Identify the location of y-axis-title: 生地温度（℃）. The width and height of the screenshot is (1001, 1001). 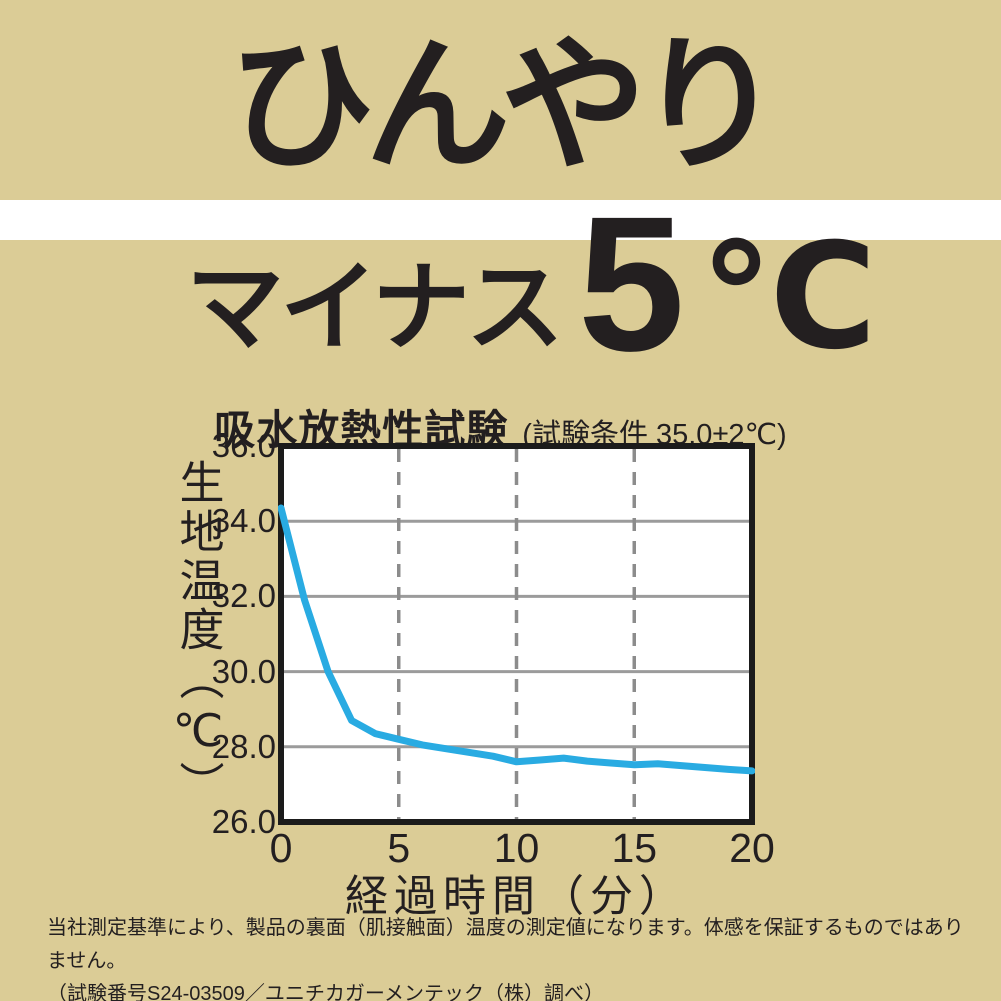
(198, 634).